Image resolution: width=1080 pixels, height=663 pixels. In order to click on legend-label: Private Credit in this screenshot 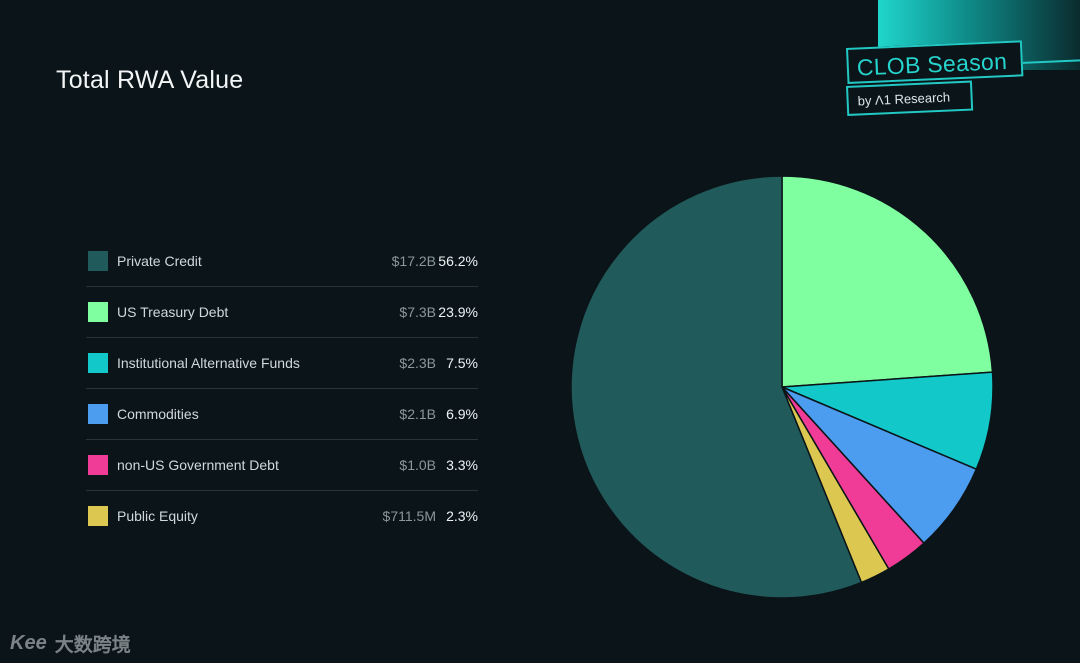, I will do `click(159, 261)`.